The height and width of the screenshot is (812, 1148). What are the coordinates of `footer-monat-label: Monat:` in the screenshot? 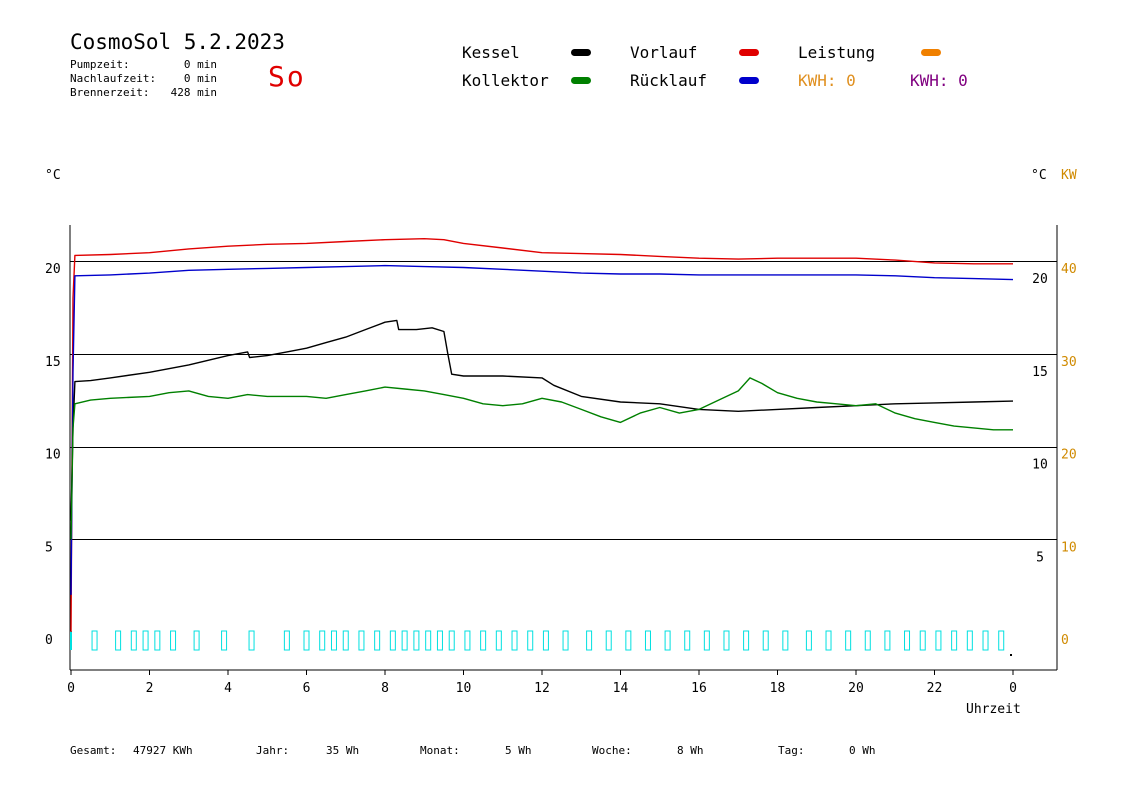 It's located at (440, 750).